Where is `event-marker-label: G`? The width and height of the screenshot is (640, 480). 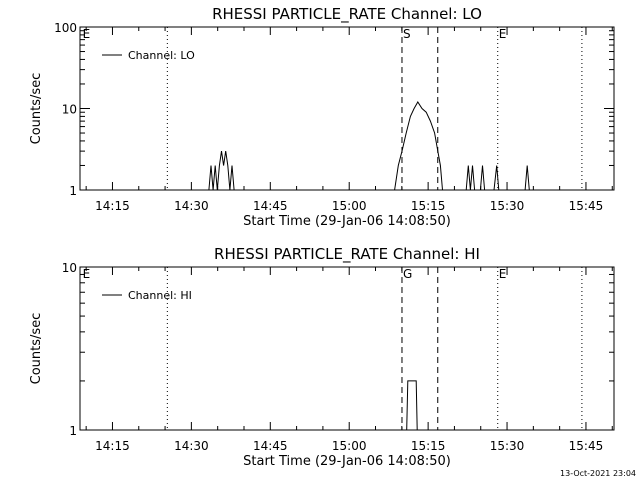 event-marker-label: G is located at coordinates (407, 274).